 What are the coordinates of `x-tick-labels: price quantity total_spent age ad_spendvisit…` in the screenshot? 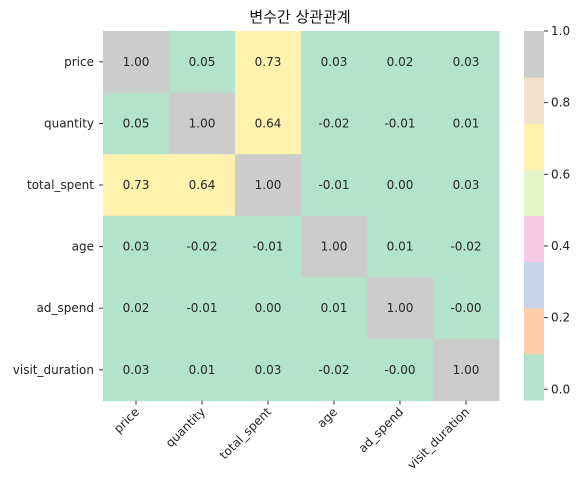 It's located at (291, 436).